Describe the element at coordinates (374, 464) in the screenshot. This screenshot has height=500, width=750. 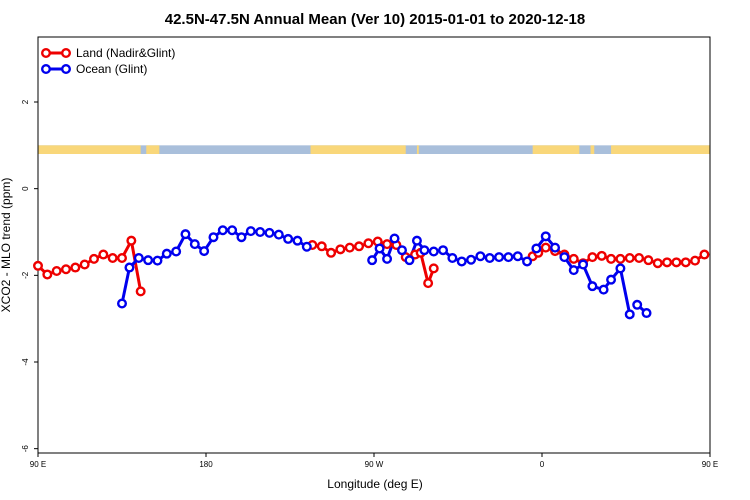
I see `x-tick-label: 90 W` at that location.